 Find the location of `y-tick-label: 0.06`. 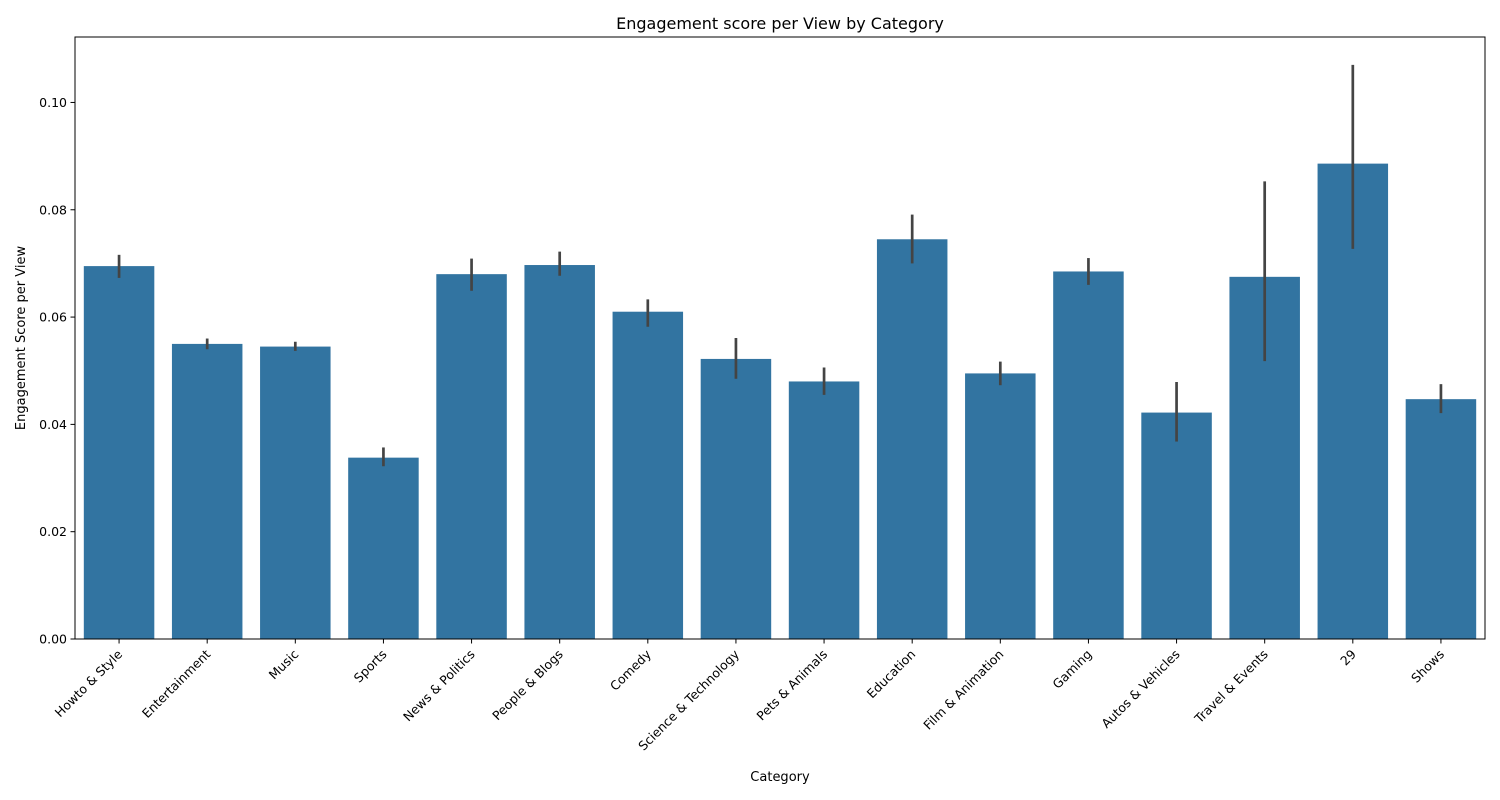

y-tick-label: 0.06 is located at coordinates (53, 317).